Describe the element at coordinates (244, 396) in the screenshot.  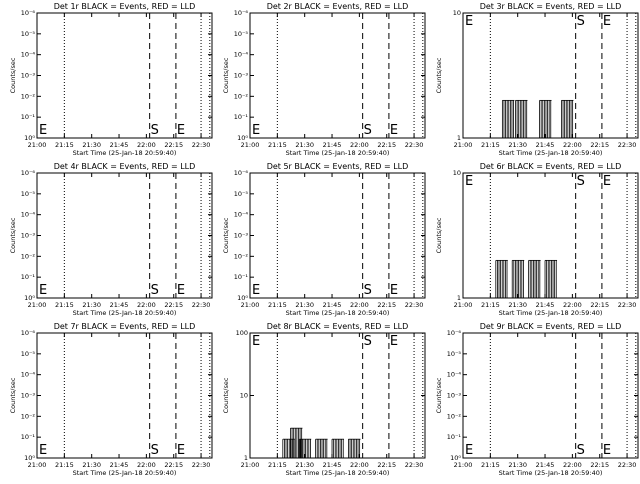
I see `y-tick-label: 10` at that location.